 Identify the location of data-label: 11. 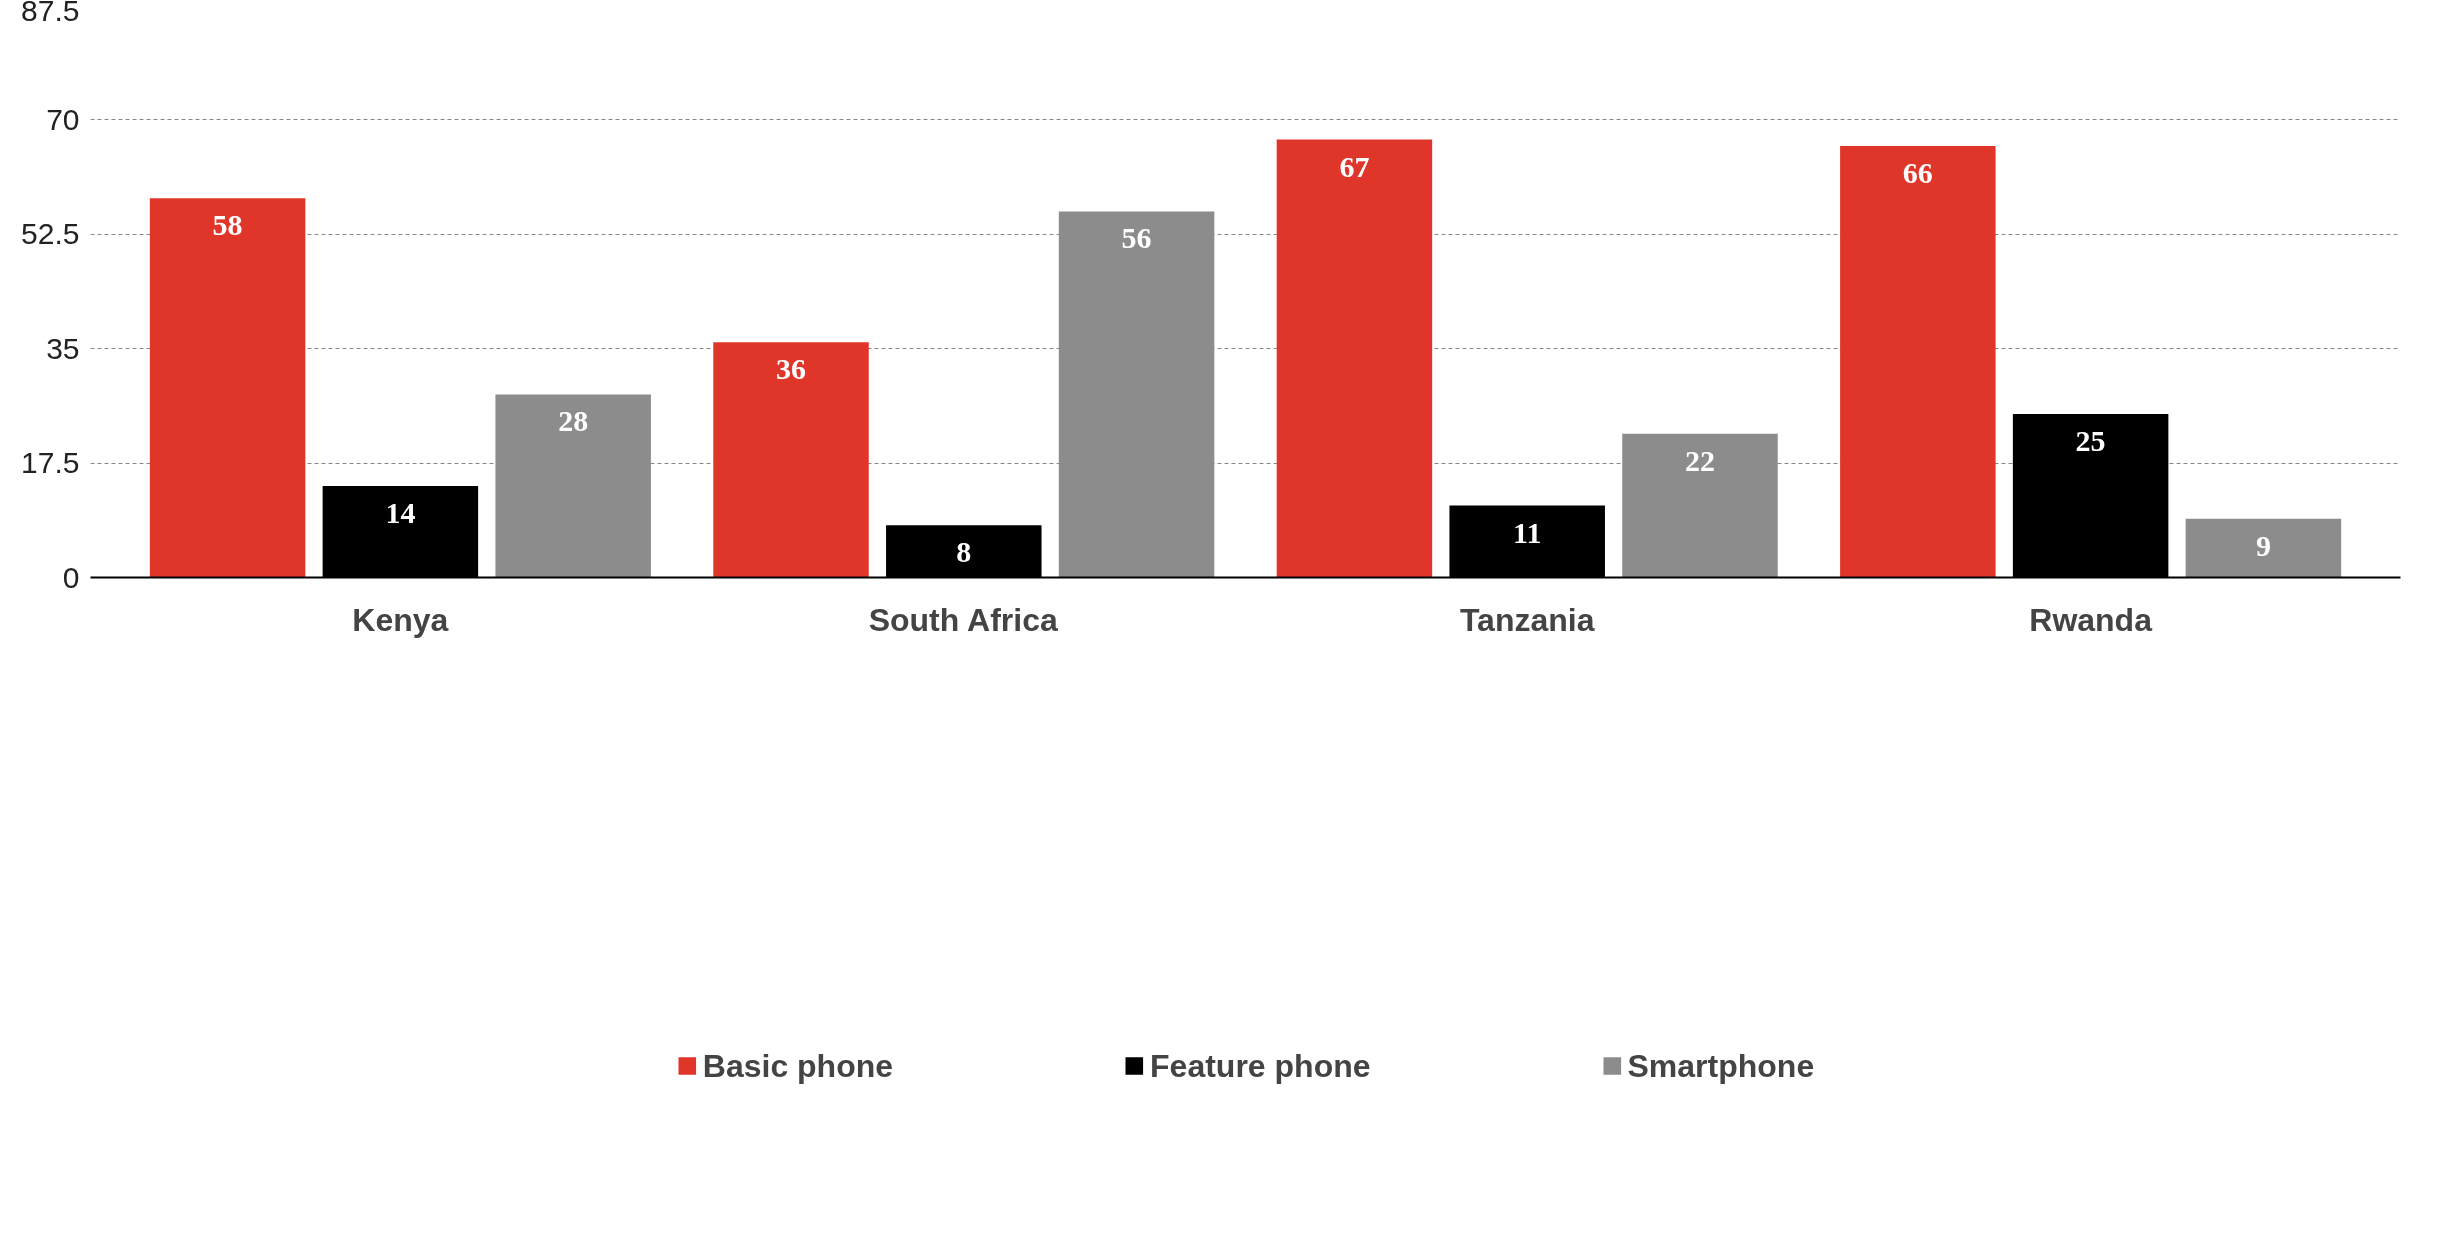
(1527, 532).